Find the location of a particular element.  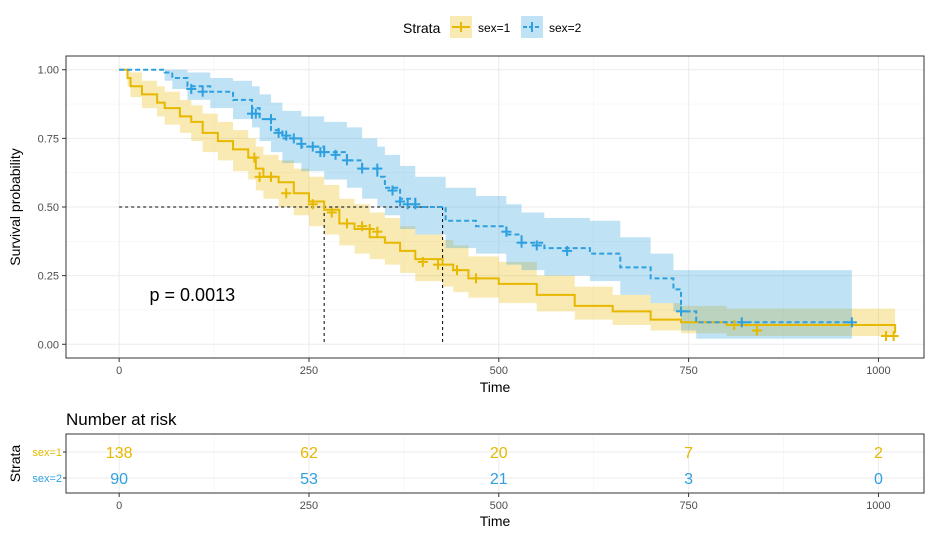

risk-value-sex2: 0 is located at coordinates (878, 479).